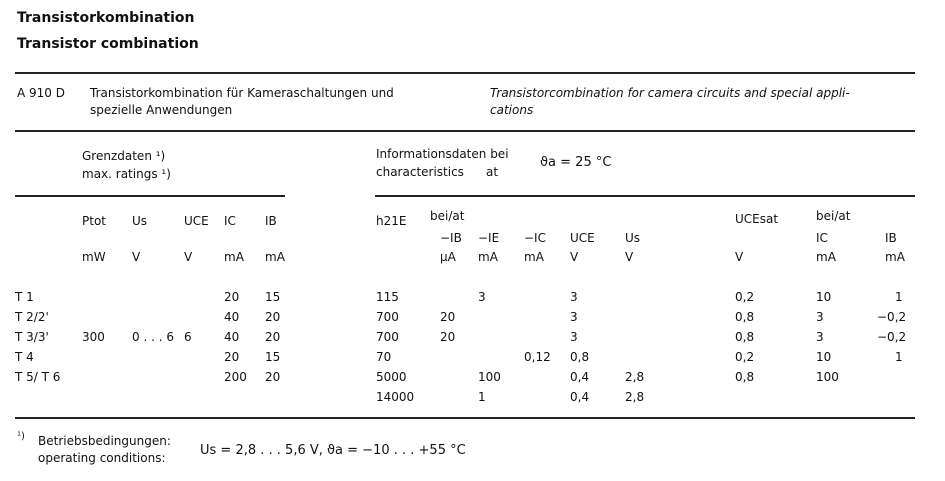 This screenshot has width=945, height=481. What do you see at coordinates (582, 238) in the screenshot?
I see `header-uce2: UCE` at bounding box center [582, 238].